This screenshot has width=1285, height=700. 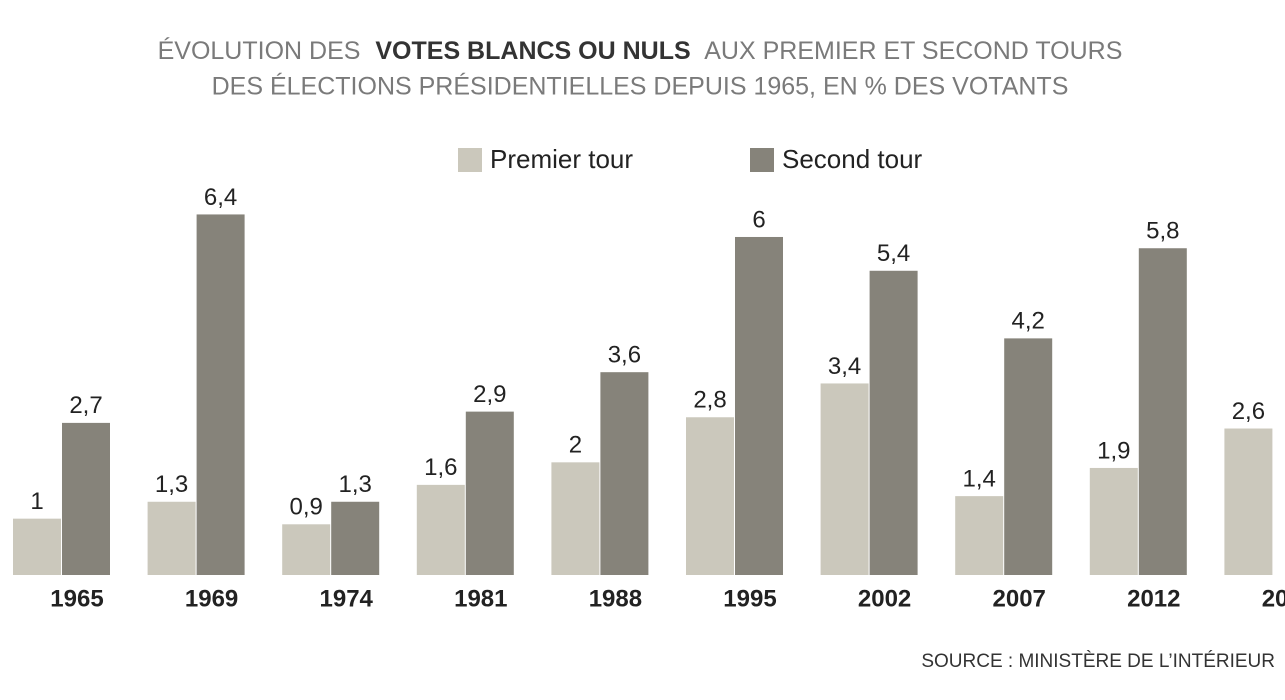 I want to click on value-label: 6,4, so click(x=220, y=197).